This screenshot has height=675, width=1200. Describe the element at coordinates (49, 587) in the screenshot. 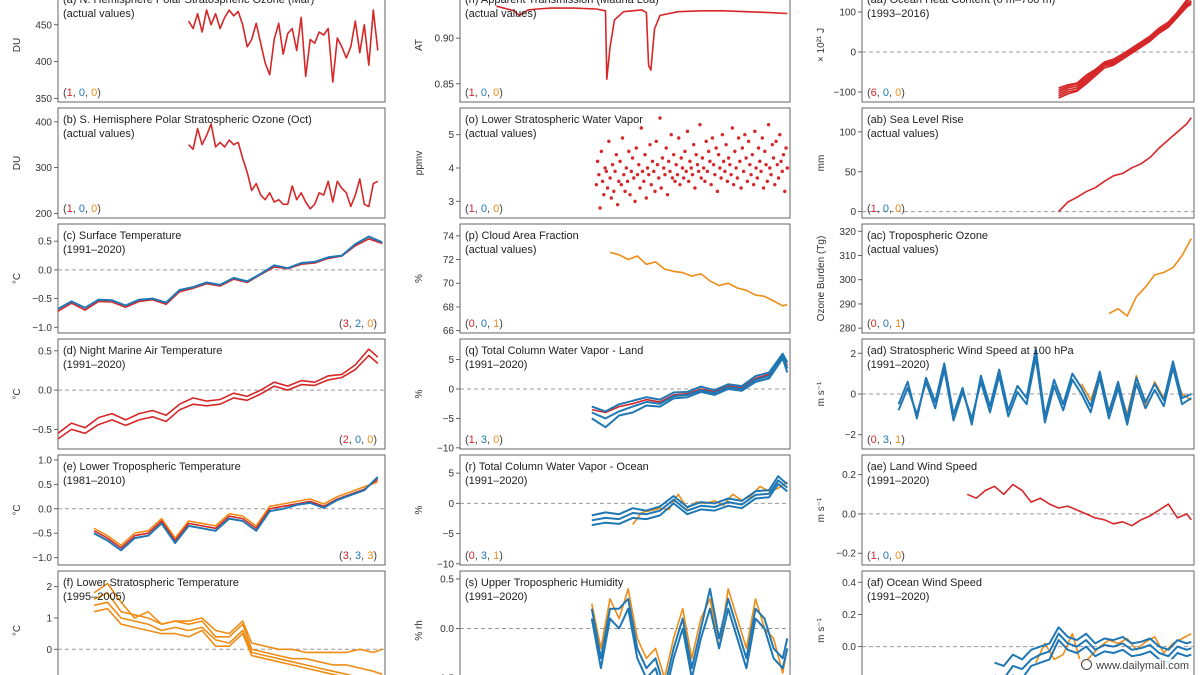

I see `y-tick-label: 2` at that location.